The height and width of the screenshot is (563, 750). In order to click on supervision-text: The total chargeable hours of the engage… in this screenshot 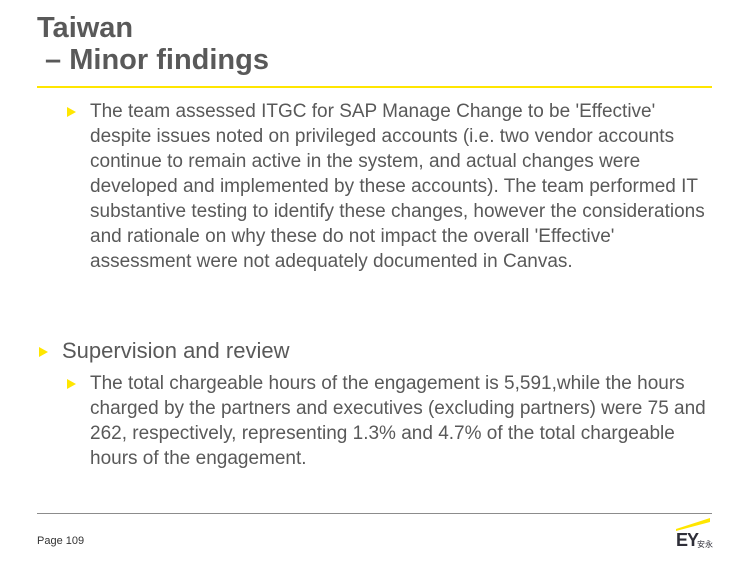, I will do `click(398, 421)`.